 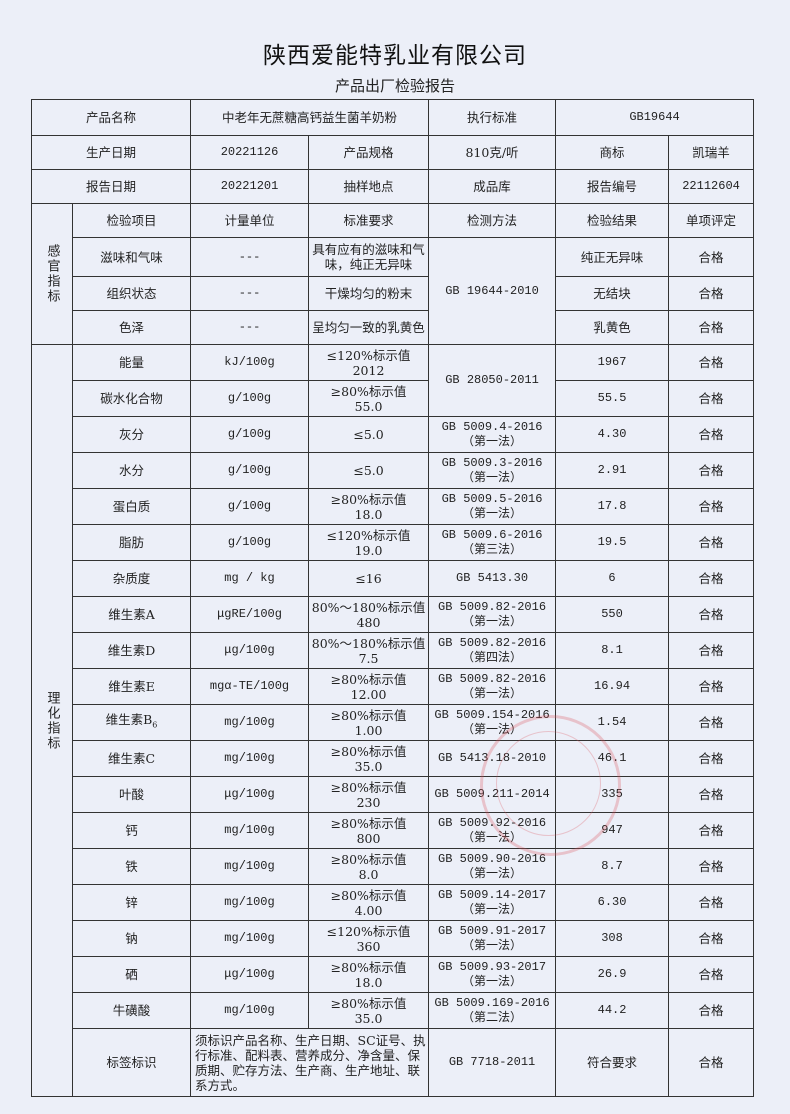 I want to click on item-name: 碳水化合物, so click(x=131, y=398).